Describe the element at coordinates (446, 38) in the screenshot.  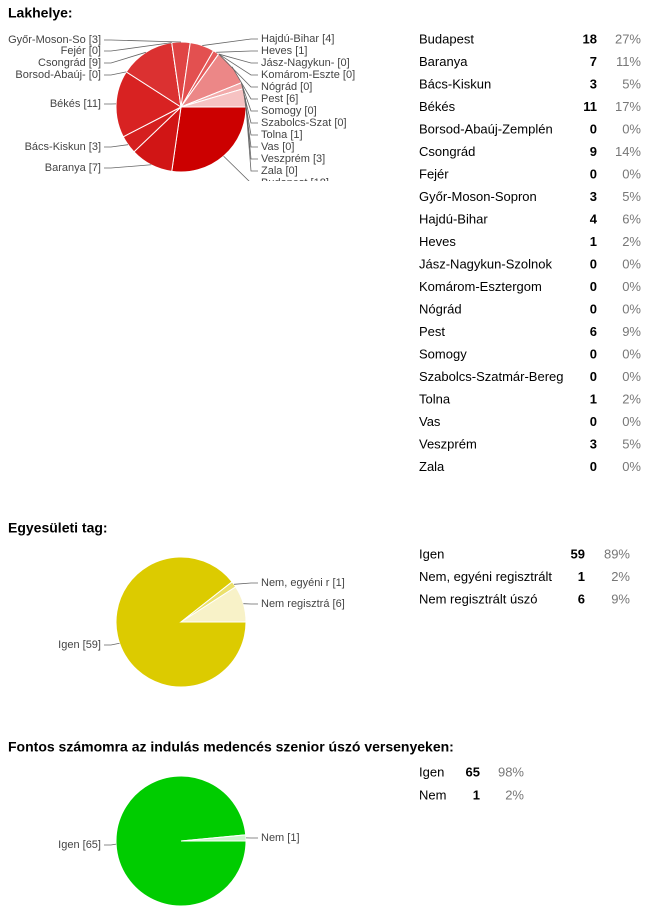
I see `row-label: Budapest` at that location.